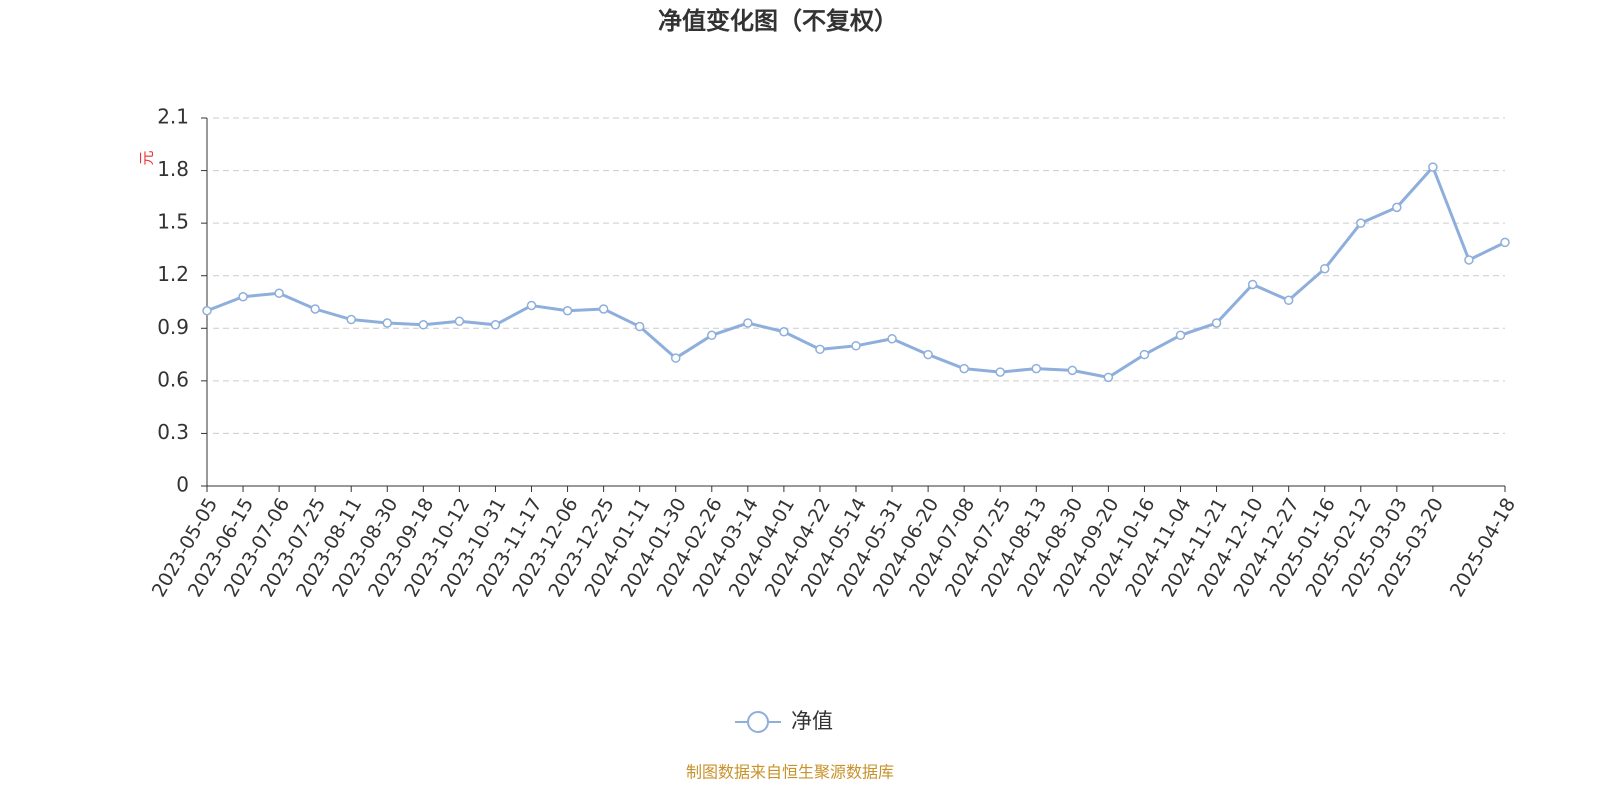 This screenshot has width=1600, height=800. I want to click on y-tick-label: 0, so click(182, 485).